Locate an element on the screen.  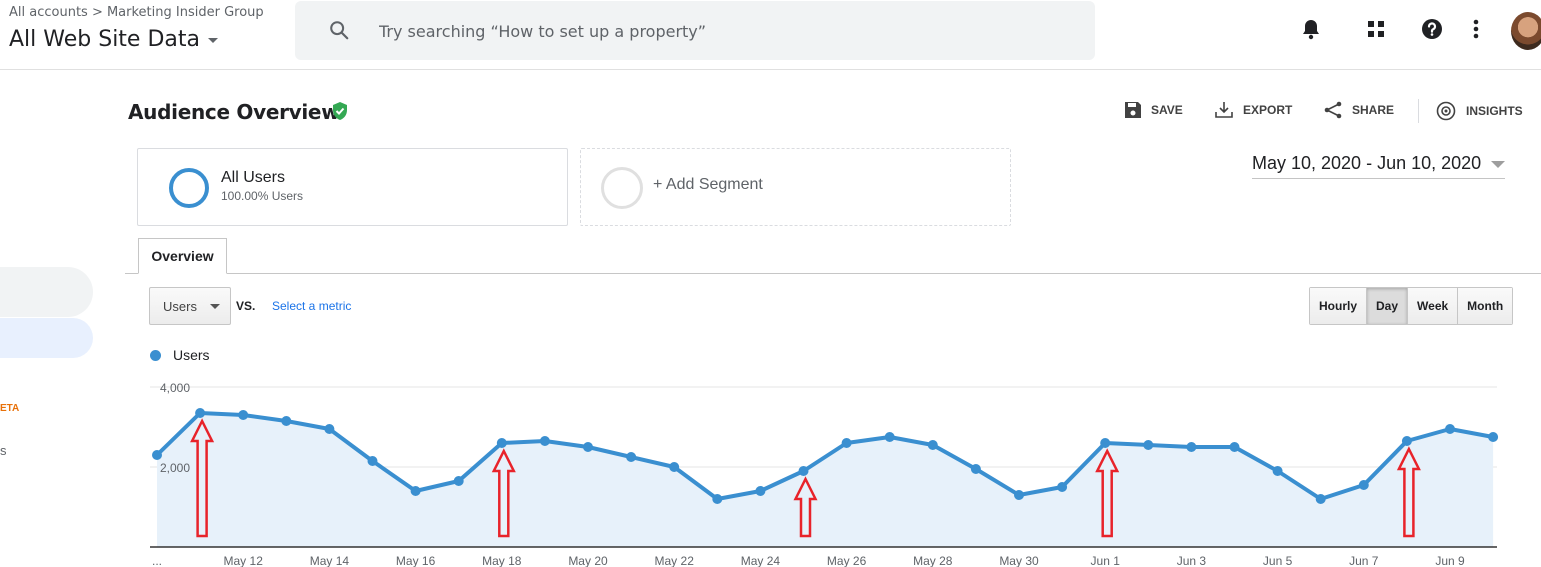
add-segment-ring is located at coordinates (622, 188).